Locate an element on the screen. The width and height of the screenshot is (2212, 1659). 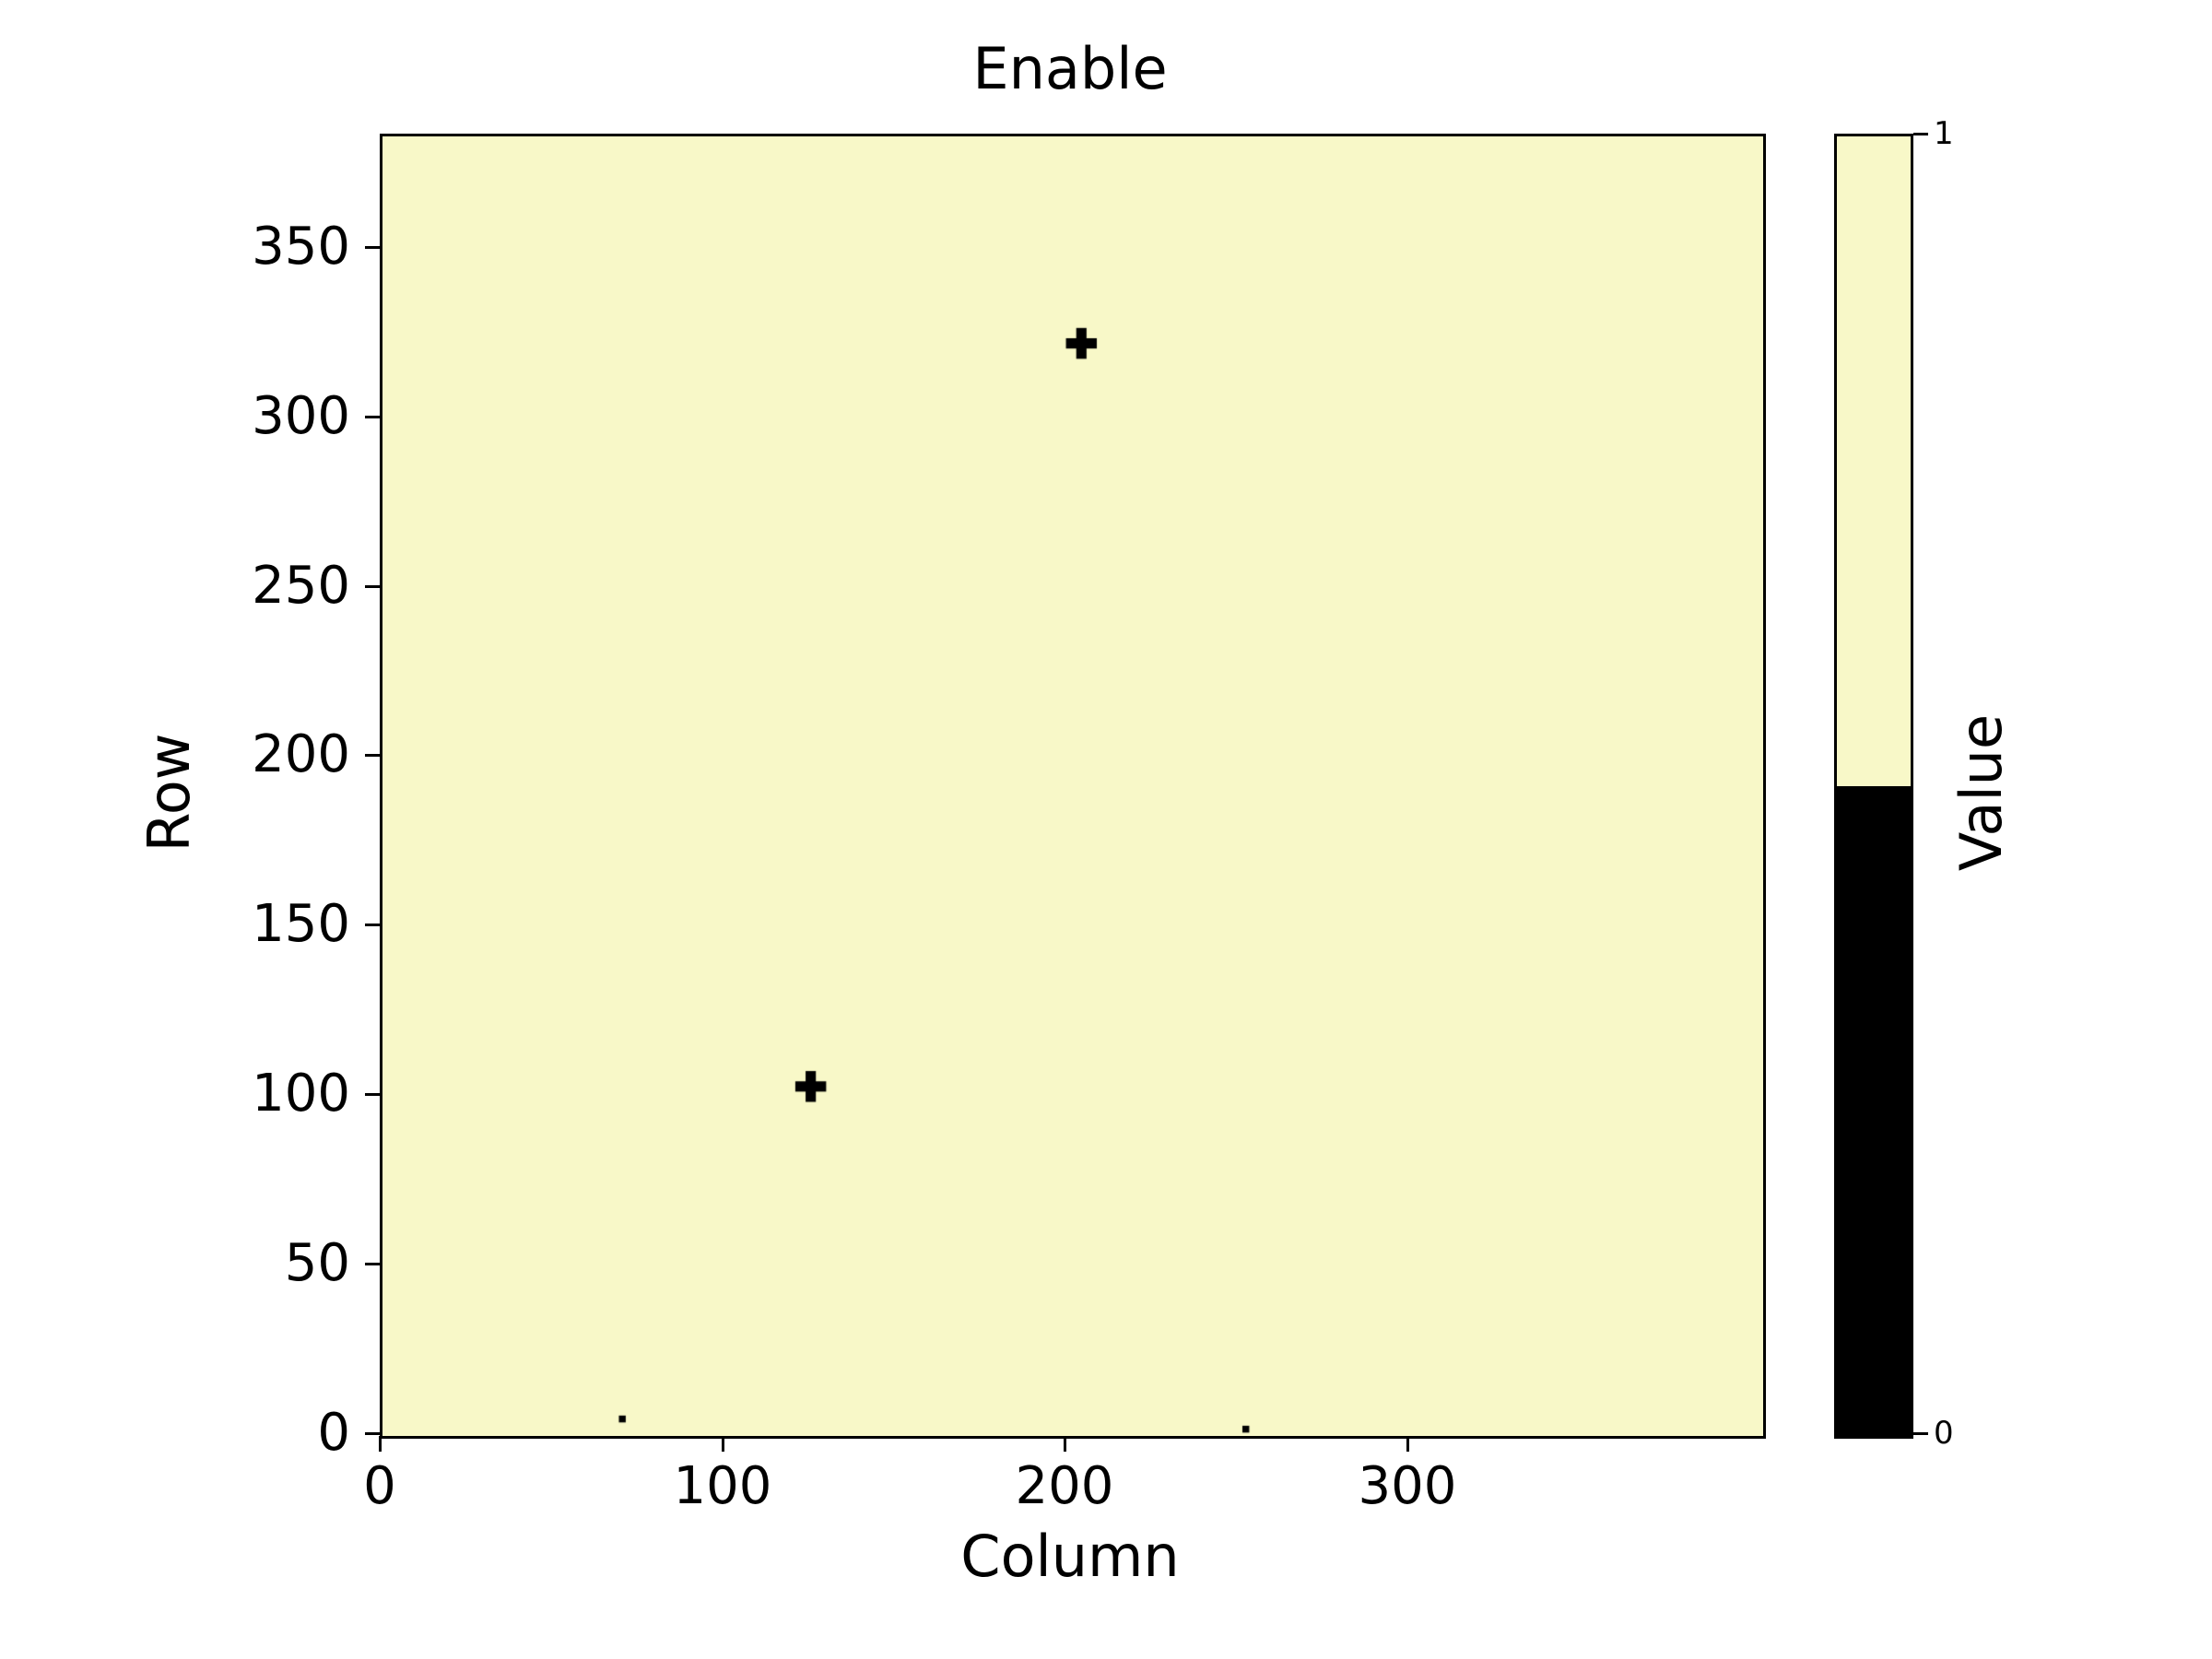
y-ticklabel-350: 350 is located at coordinates (301, 246).